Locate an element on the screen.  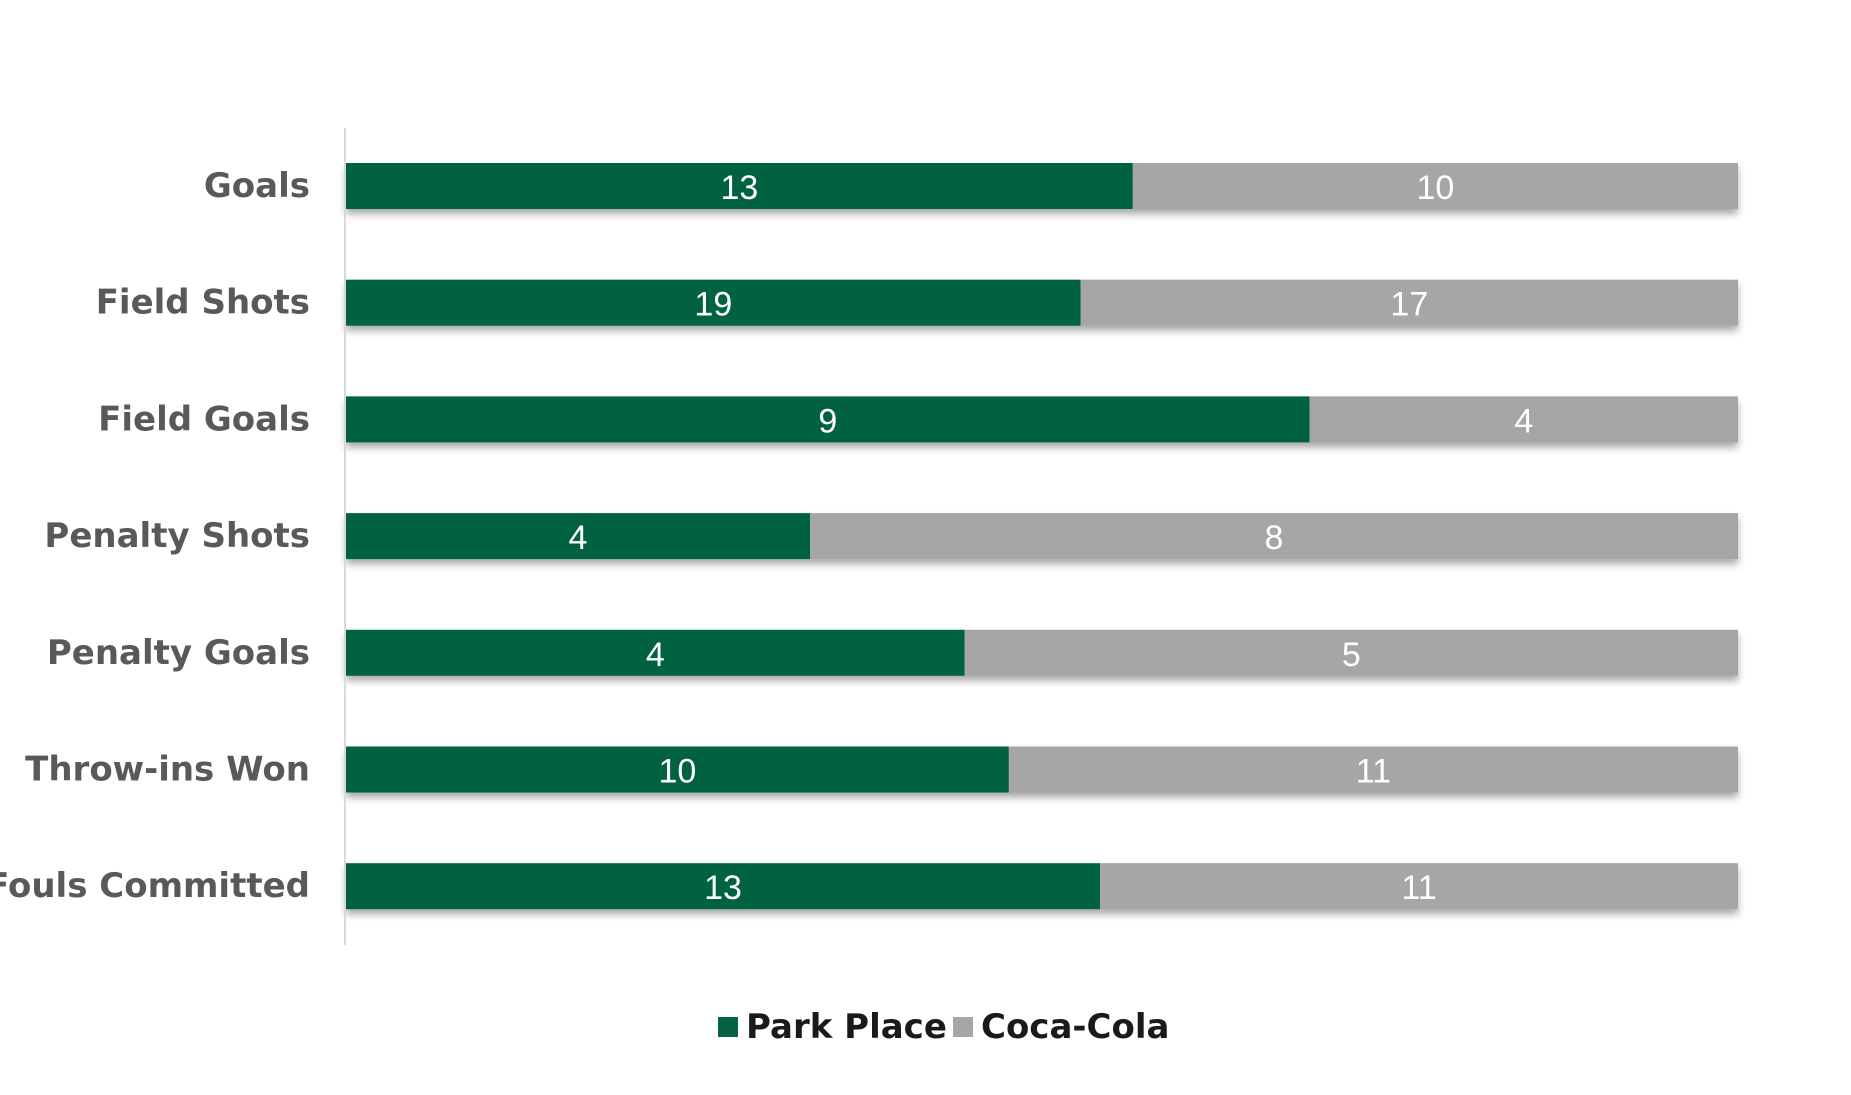
bar-park-place-throw-ins-won is located at coordinates (677, 769).